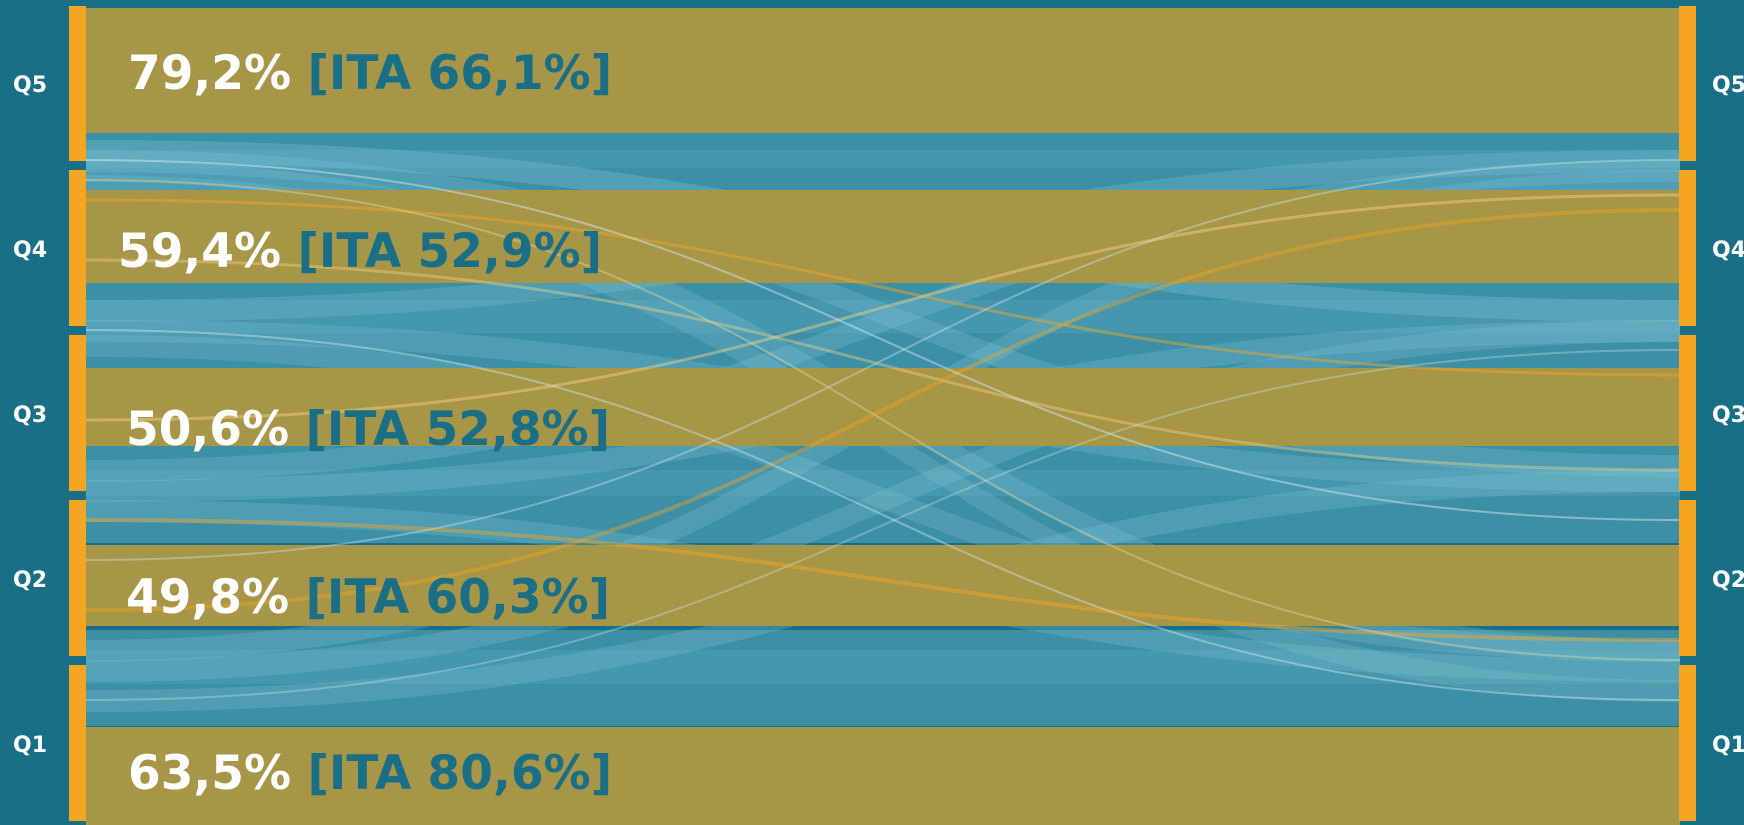 Image resolution: width=1744 pixels, height=825 pixels. I want to click on stay-band-q5, so click(883, 70).